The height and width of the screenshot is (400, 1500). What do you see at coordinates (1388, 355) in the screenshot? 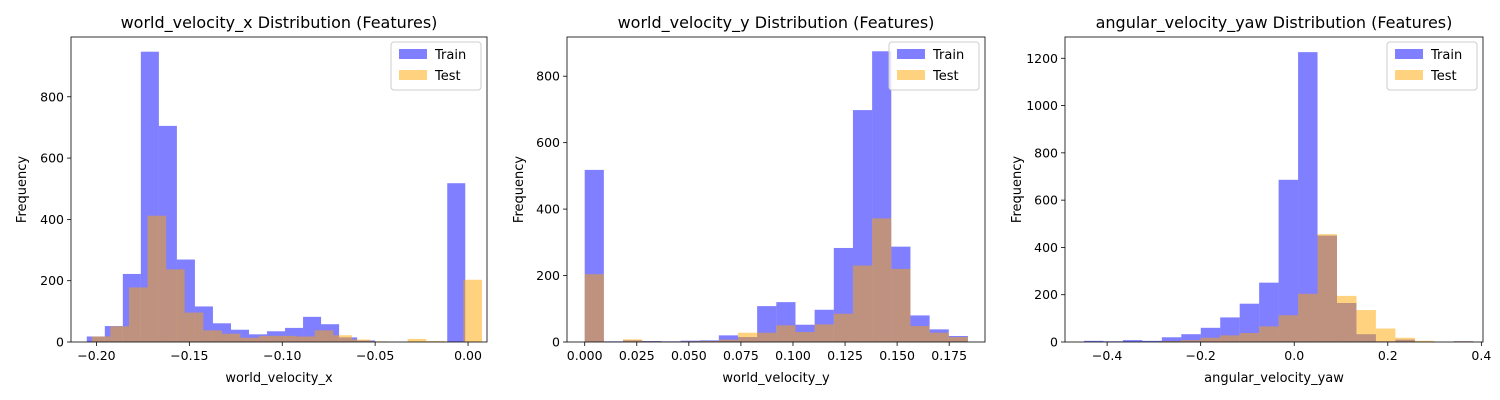
I see `x-tick-label: 0.2` at bounding box center [1388, 355].